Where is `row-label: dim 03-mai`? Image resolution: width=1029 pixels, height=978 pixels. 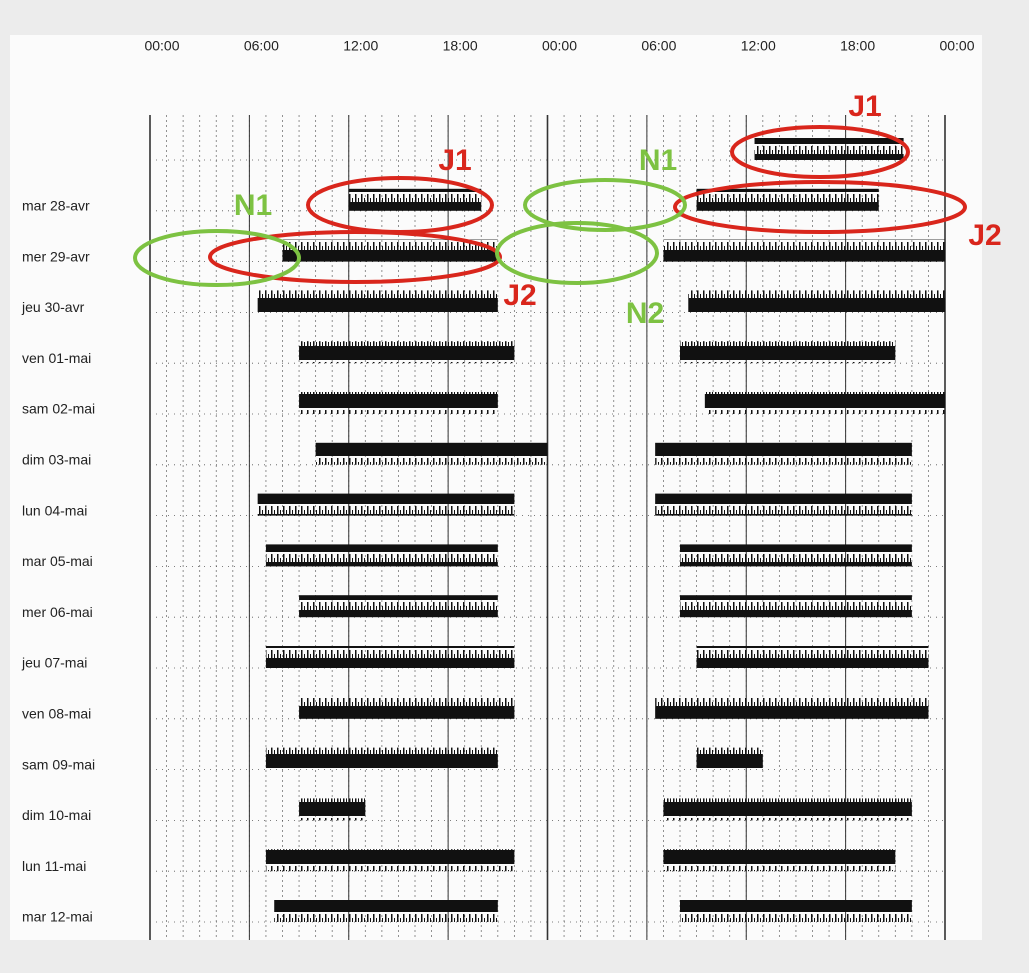
row-label: dim 03-mai is located at coordinates (56, 460).